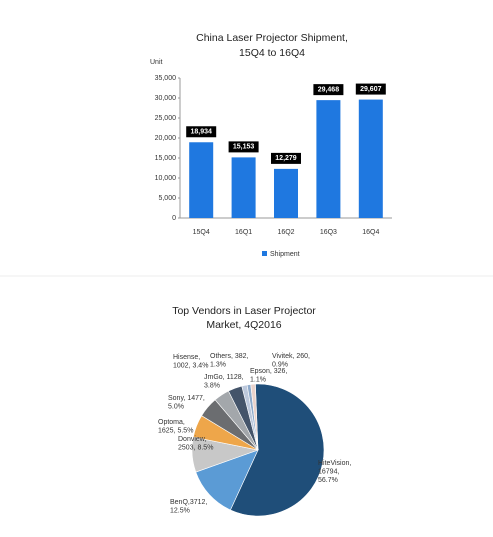 Image resolution: width=493 pixels, height=537 pixels. I want to click on chart-title: China Laser Projector Shipment,, so click(272, 38).